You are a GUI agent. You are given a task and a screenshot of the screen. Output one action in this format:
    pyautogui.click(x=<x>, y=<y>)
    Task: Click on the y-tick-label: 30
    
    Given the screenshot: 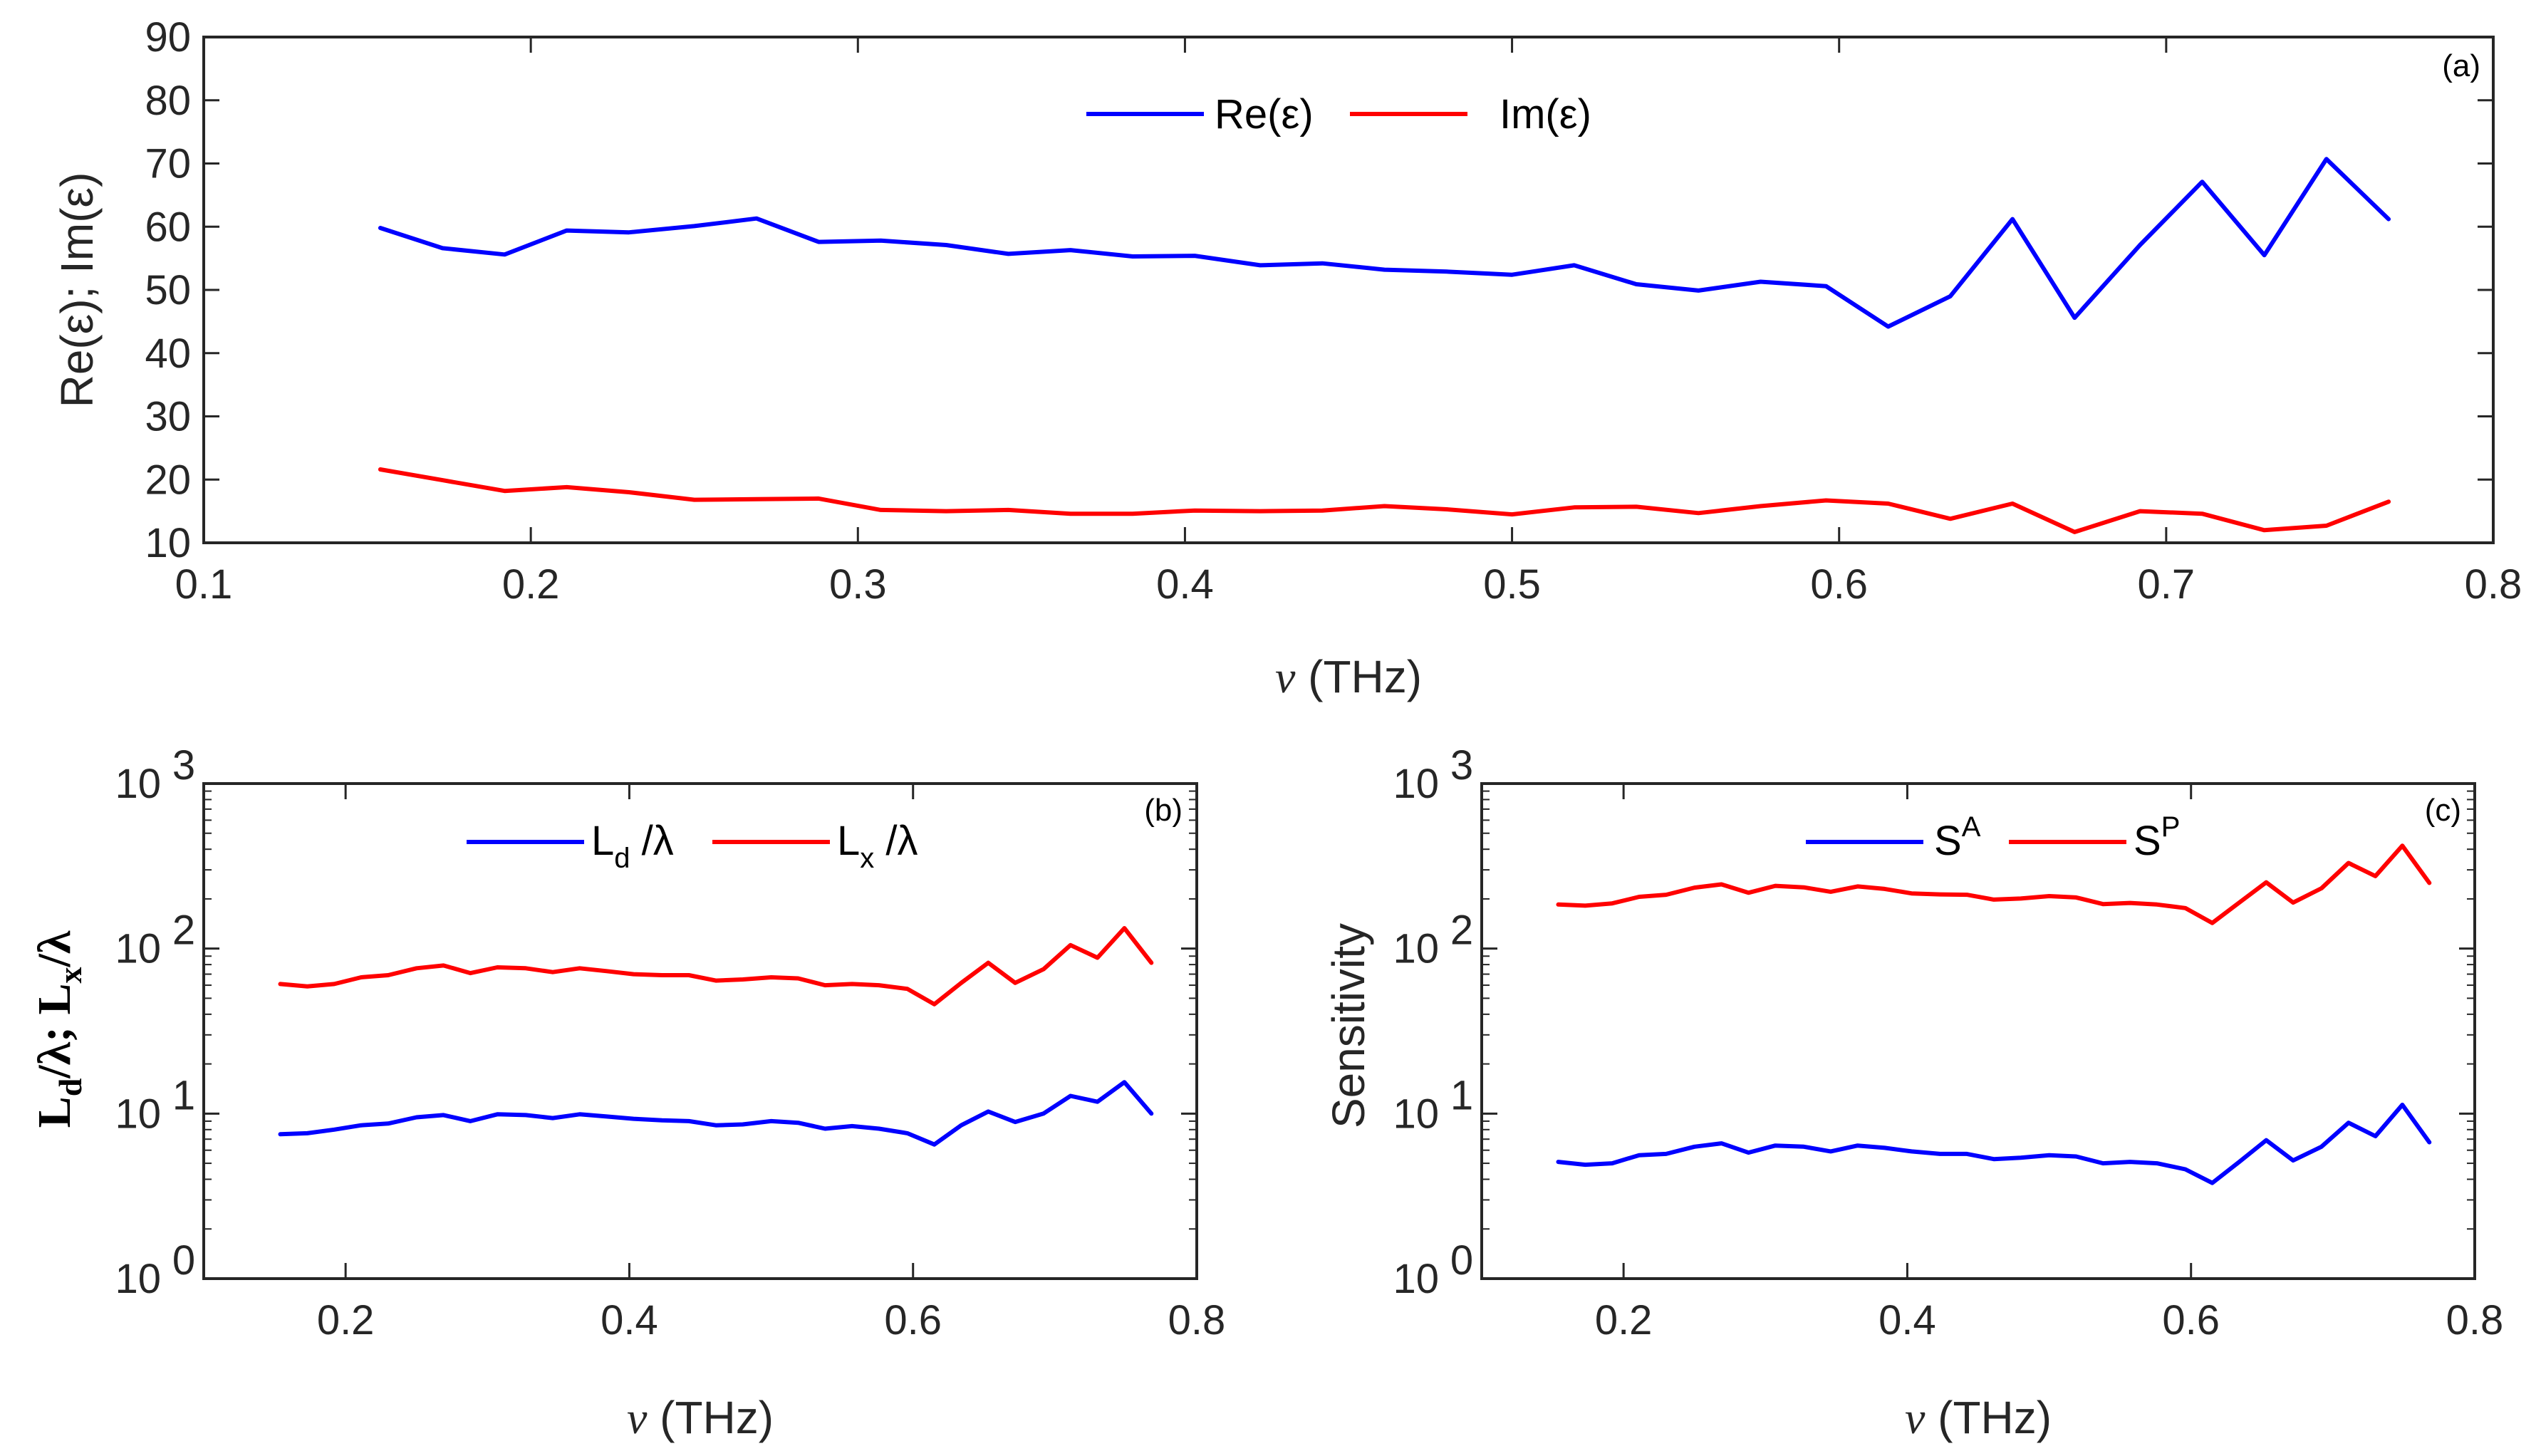 What is the action you would take?
    pyautogui.click(x=168, y=417)
    